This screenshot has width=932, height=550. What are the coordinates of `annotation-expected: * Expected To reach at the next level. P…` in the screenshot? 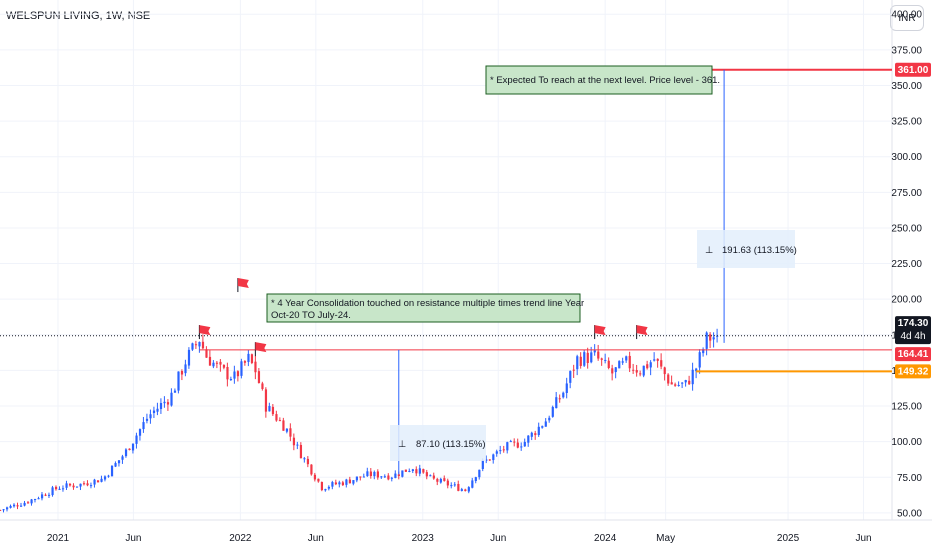 It's located at (602, 80).